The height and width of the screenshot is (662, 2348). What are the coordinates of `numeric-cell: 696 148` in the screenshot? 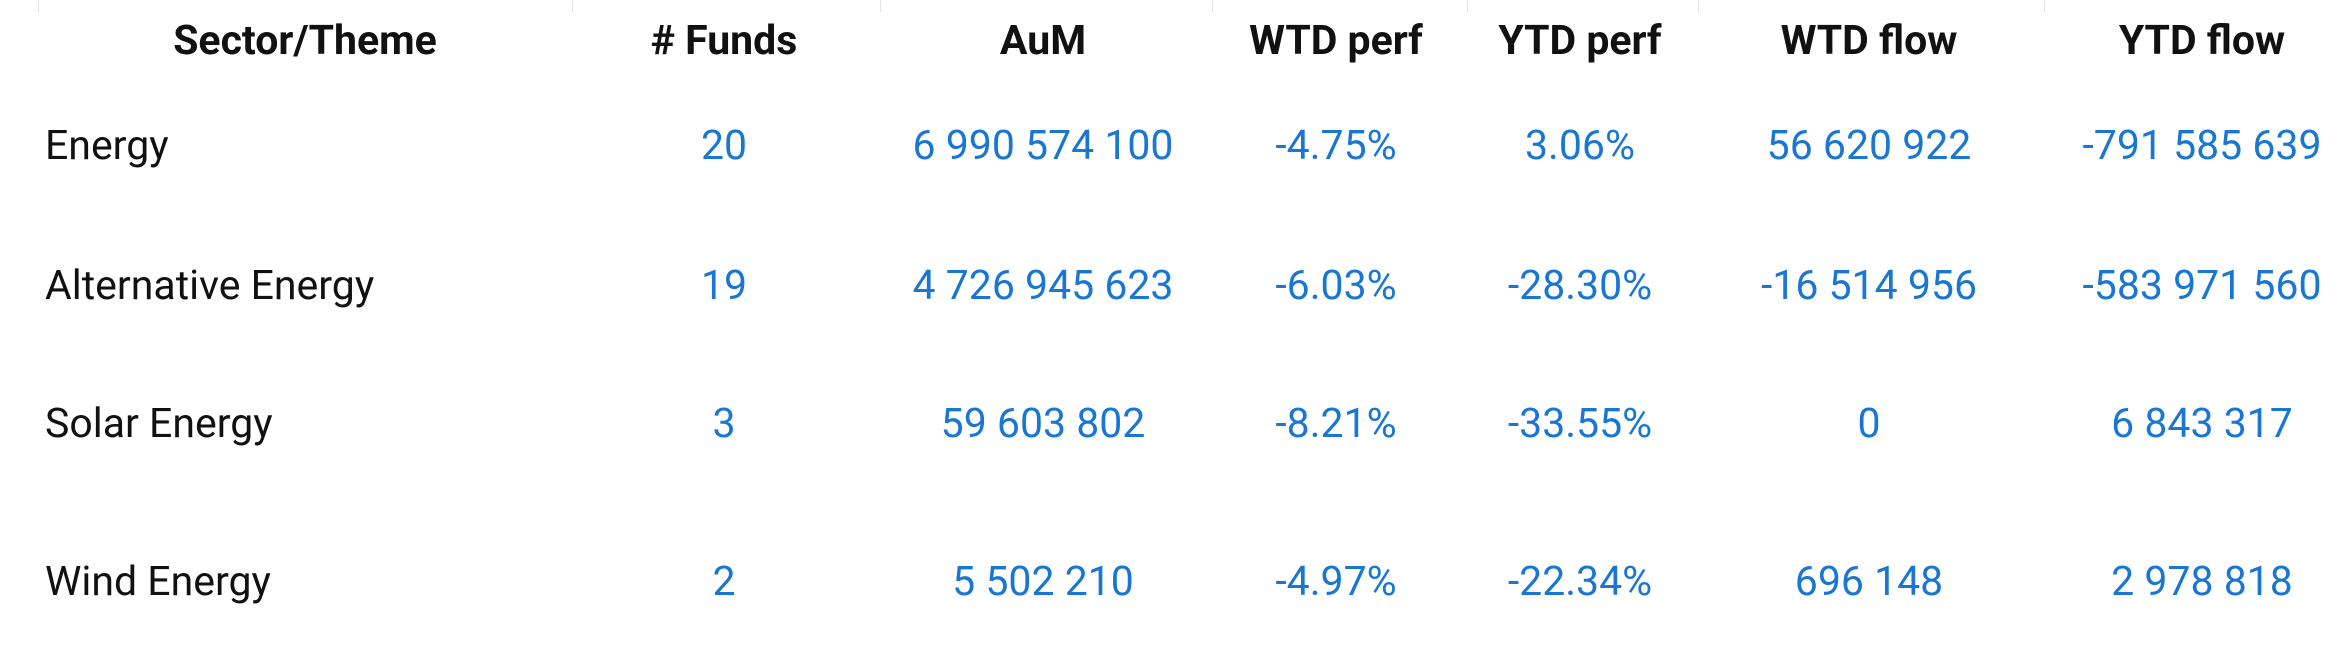 It's located at (1869, 582).